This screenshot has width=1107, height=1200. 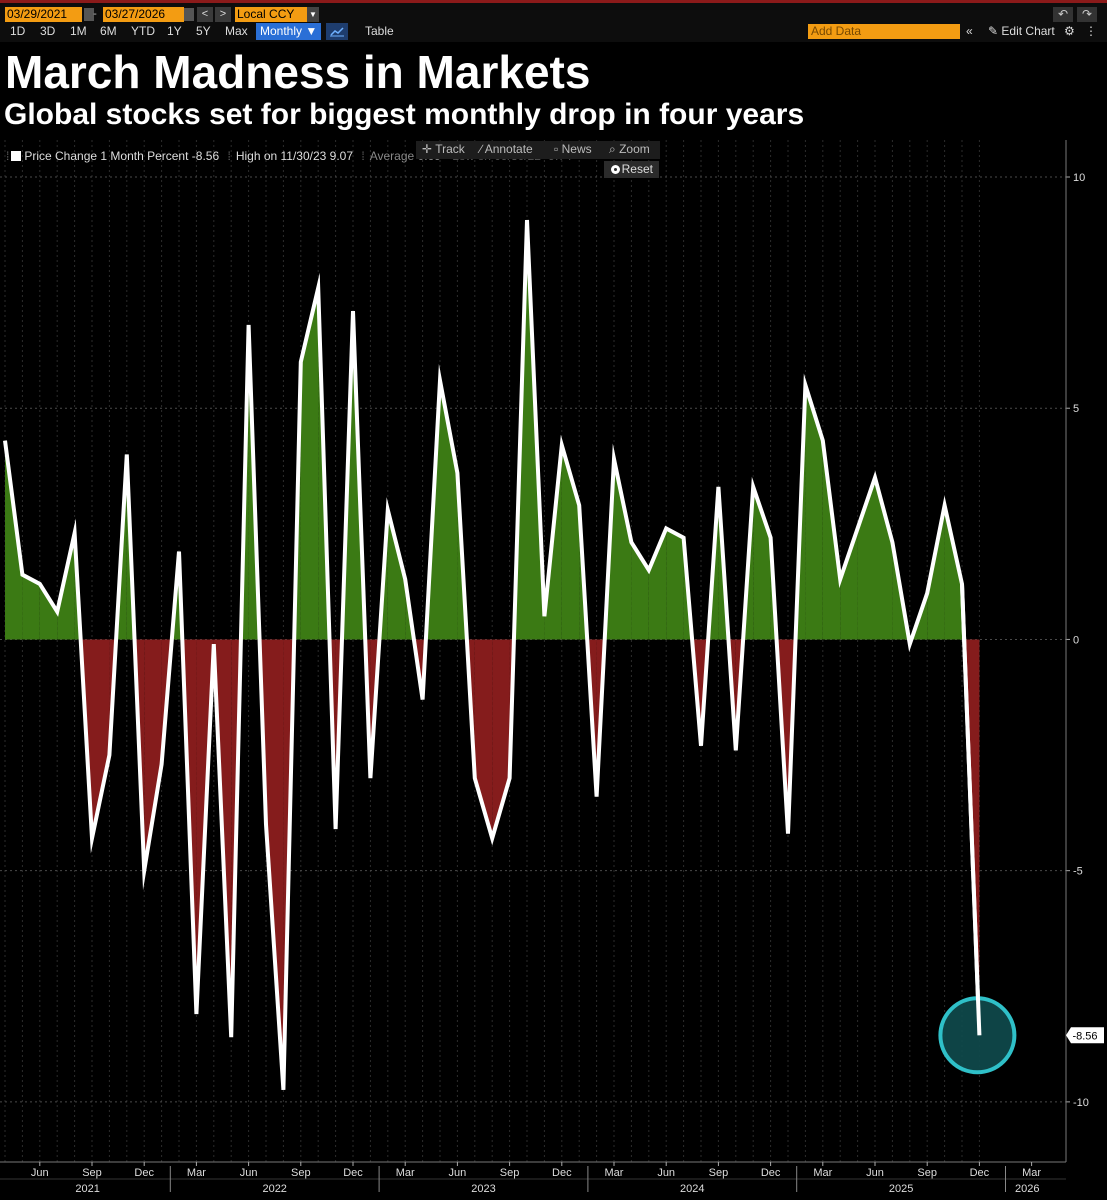 I want to click on more-icon: ⋮, so click(x=1091, y=31).